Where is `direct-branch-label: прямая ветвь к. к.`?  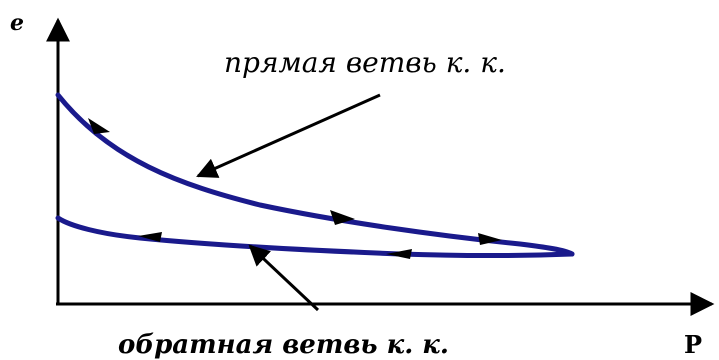
direct-branch-label: прямая ветвь к. к. is located at coordinates (365, 62).